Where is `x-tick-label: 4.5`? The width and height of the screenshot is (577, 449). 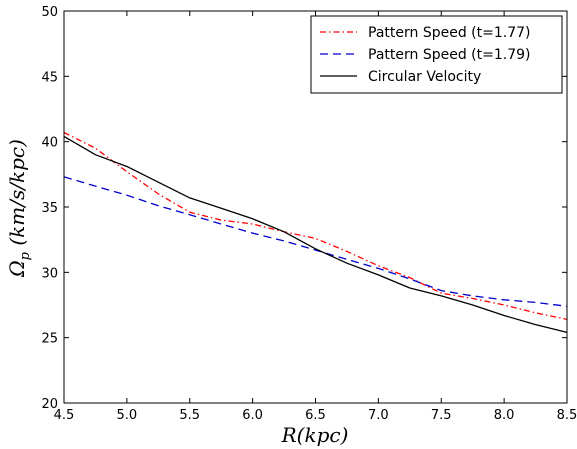
x-tick-label: 4.5 is located at coordinates (64, 415).